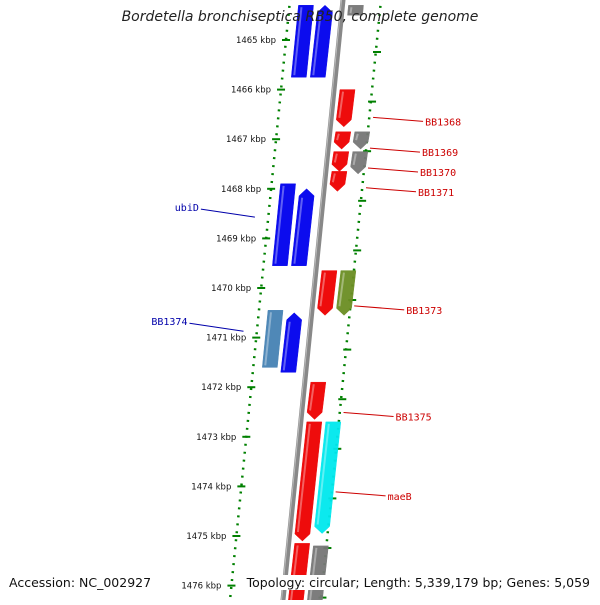  I want to click on gene-label: BB1375, so click(414, 417).